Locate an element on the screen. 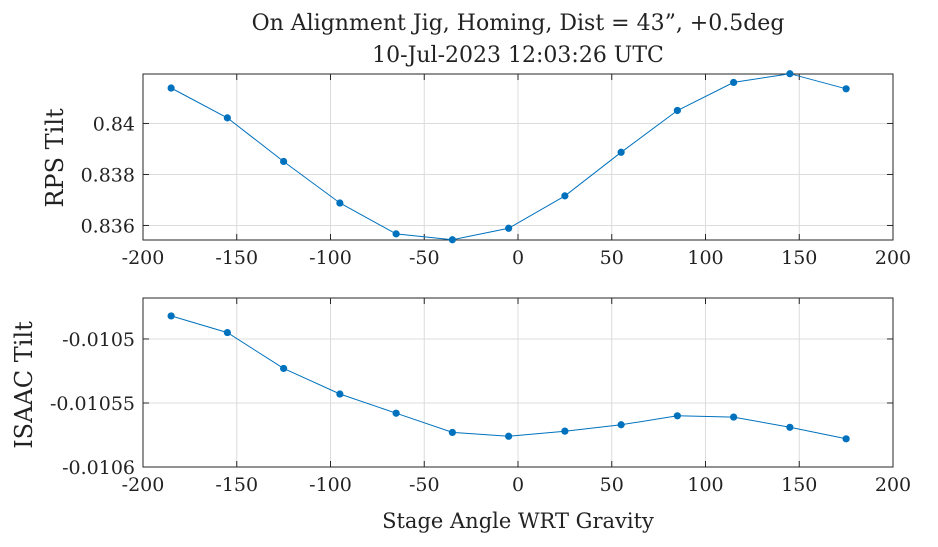 This screenshot has width=938, height=547. rps-y-tick-label: 0.838 is located at coordinates (108, 175).